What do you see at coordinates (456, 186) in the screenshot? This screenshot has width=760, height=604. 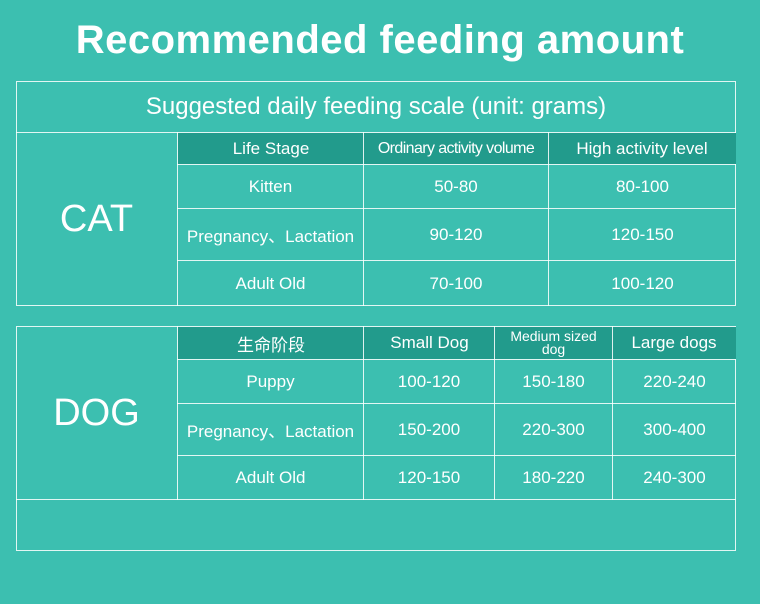 I see `table-cell: 50-80` at bounding box center [456, 186].